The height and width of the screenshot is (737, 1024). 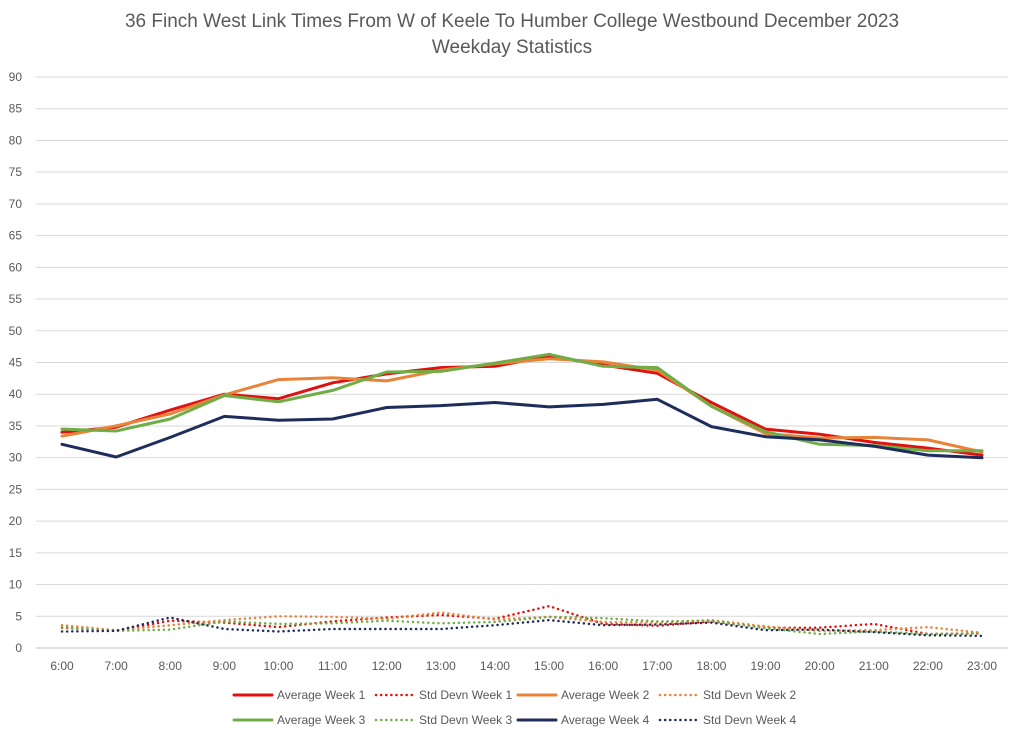 What do you see at coordinates (928, 666) in the screenshot?
I see `x-tick-label: 22:00` at bounding box center [928, 666].